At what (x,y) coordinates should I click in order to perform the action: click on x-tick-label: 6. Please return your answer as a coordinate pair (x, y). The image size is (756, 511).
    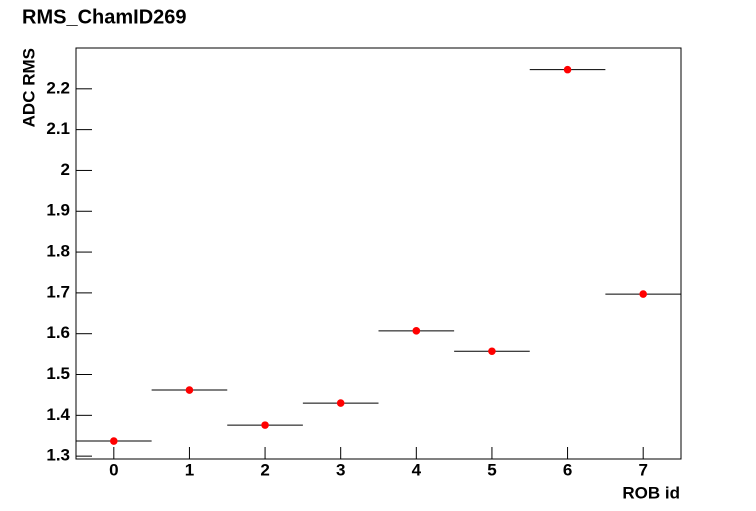
    Looking at the image, I should click on (567, 469).